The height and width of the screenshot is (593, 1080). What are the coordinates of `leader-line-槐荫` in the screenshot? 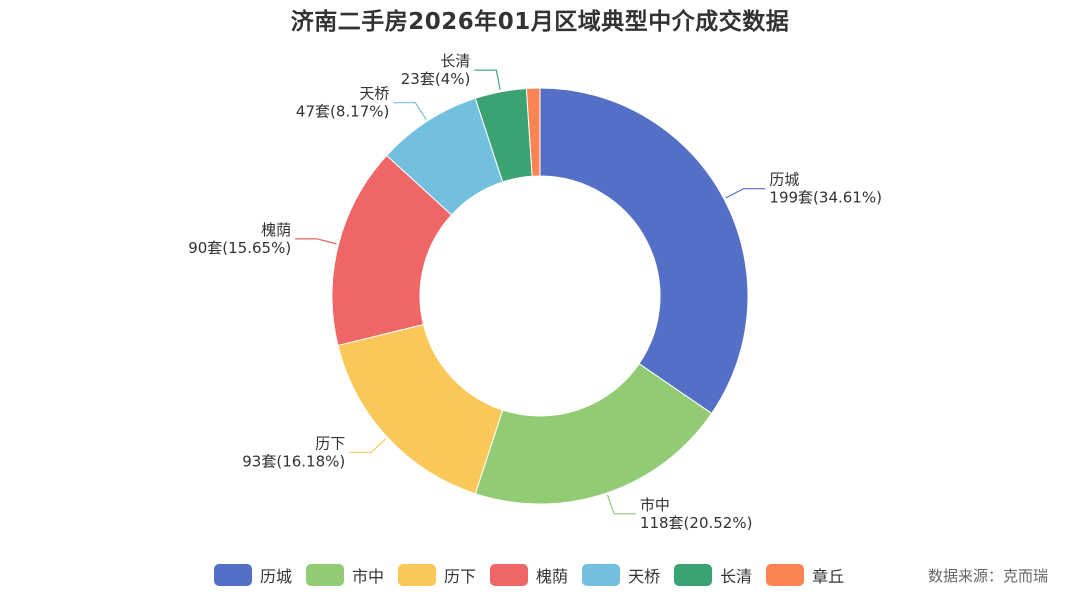 It's located at (316, 241).